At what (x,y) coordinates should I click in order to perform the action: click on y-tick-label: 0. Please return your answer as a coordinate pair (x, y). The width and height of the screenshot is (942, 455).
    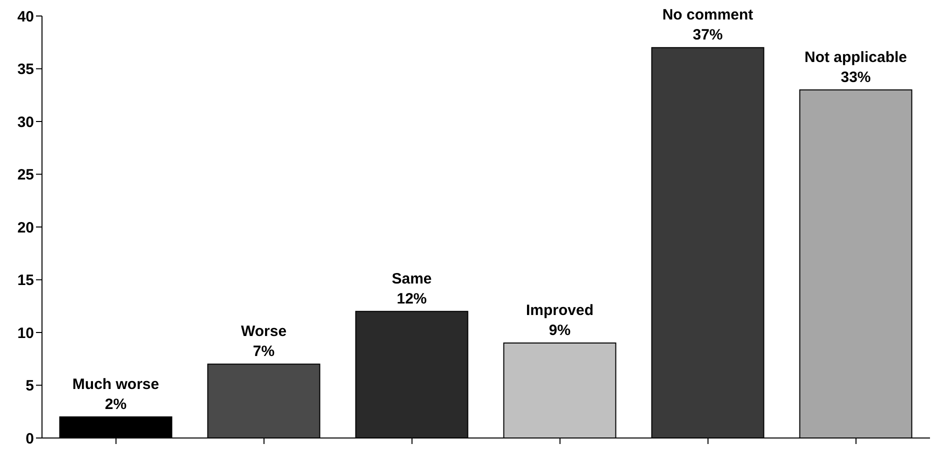
    Looking at the image, I should click on (30, 439).